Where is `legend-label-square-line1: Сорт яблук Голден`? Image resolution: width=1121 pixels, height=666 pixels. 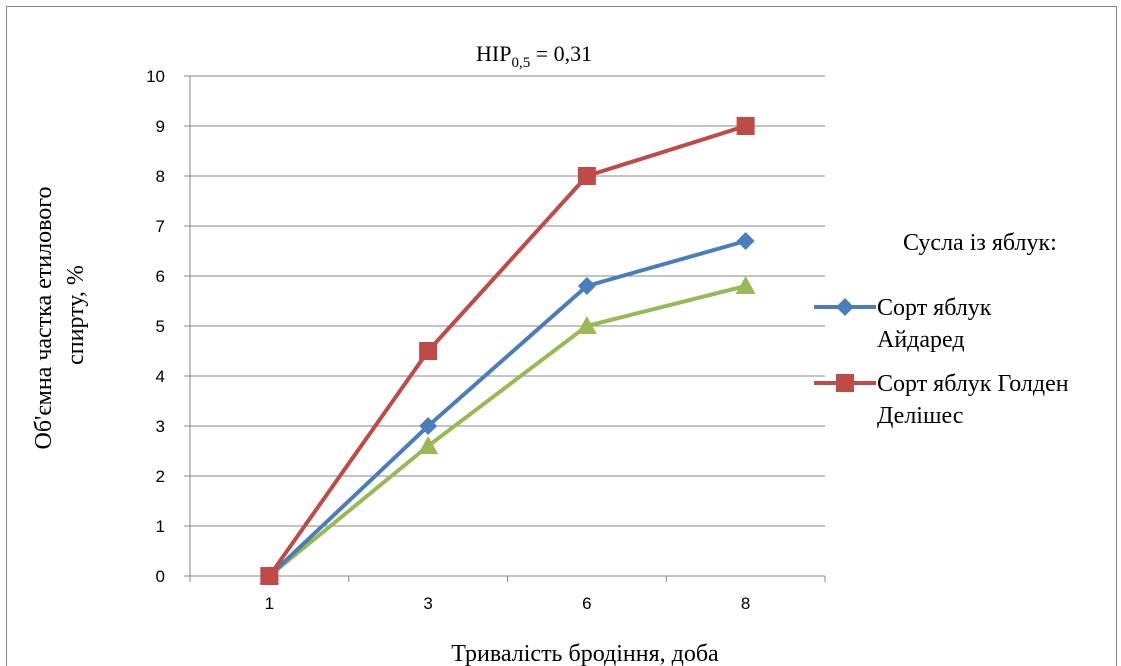 legend-label-square-line1: Сорт яблук Голден is located at coordinates (973, 384).